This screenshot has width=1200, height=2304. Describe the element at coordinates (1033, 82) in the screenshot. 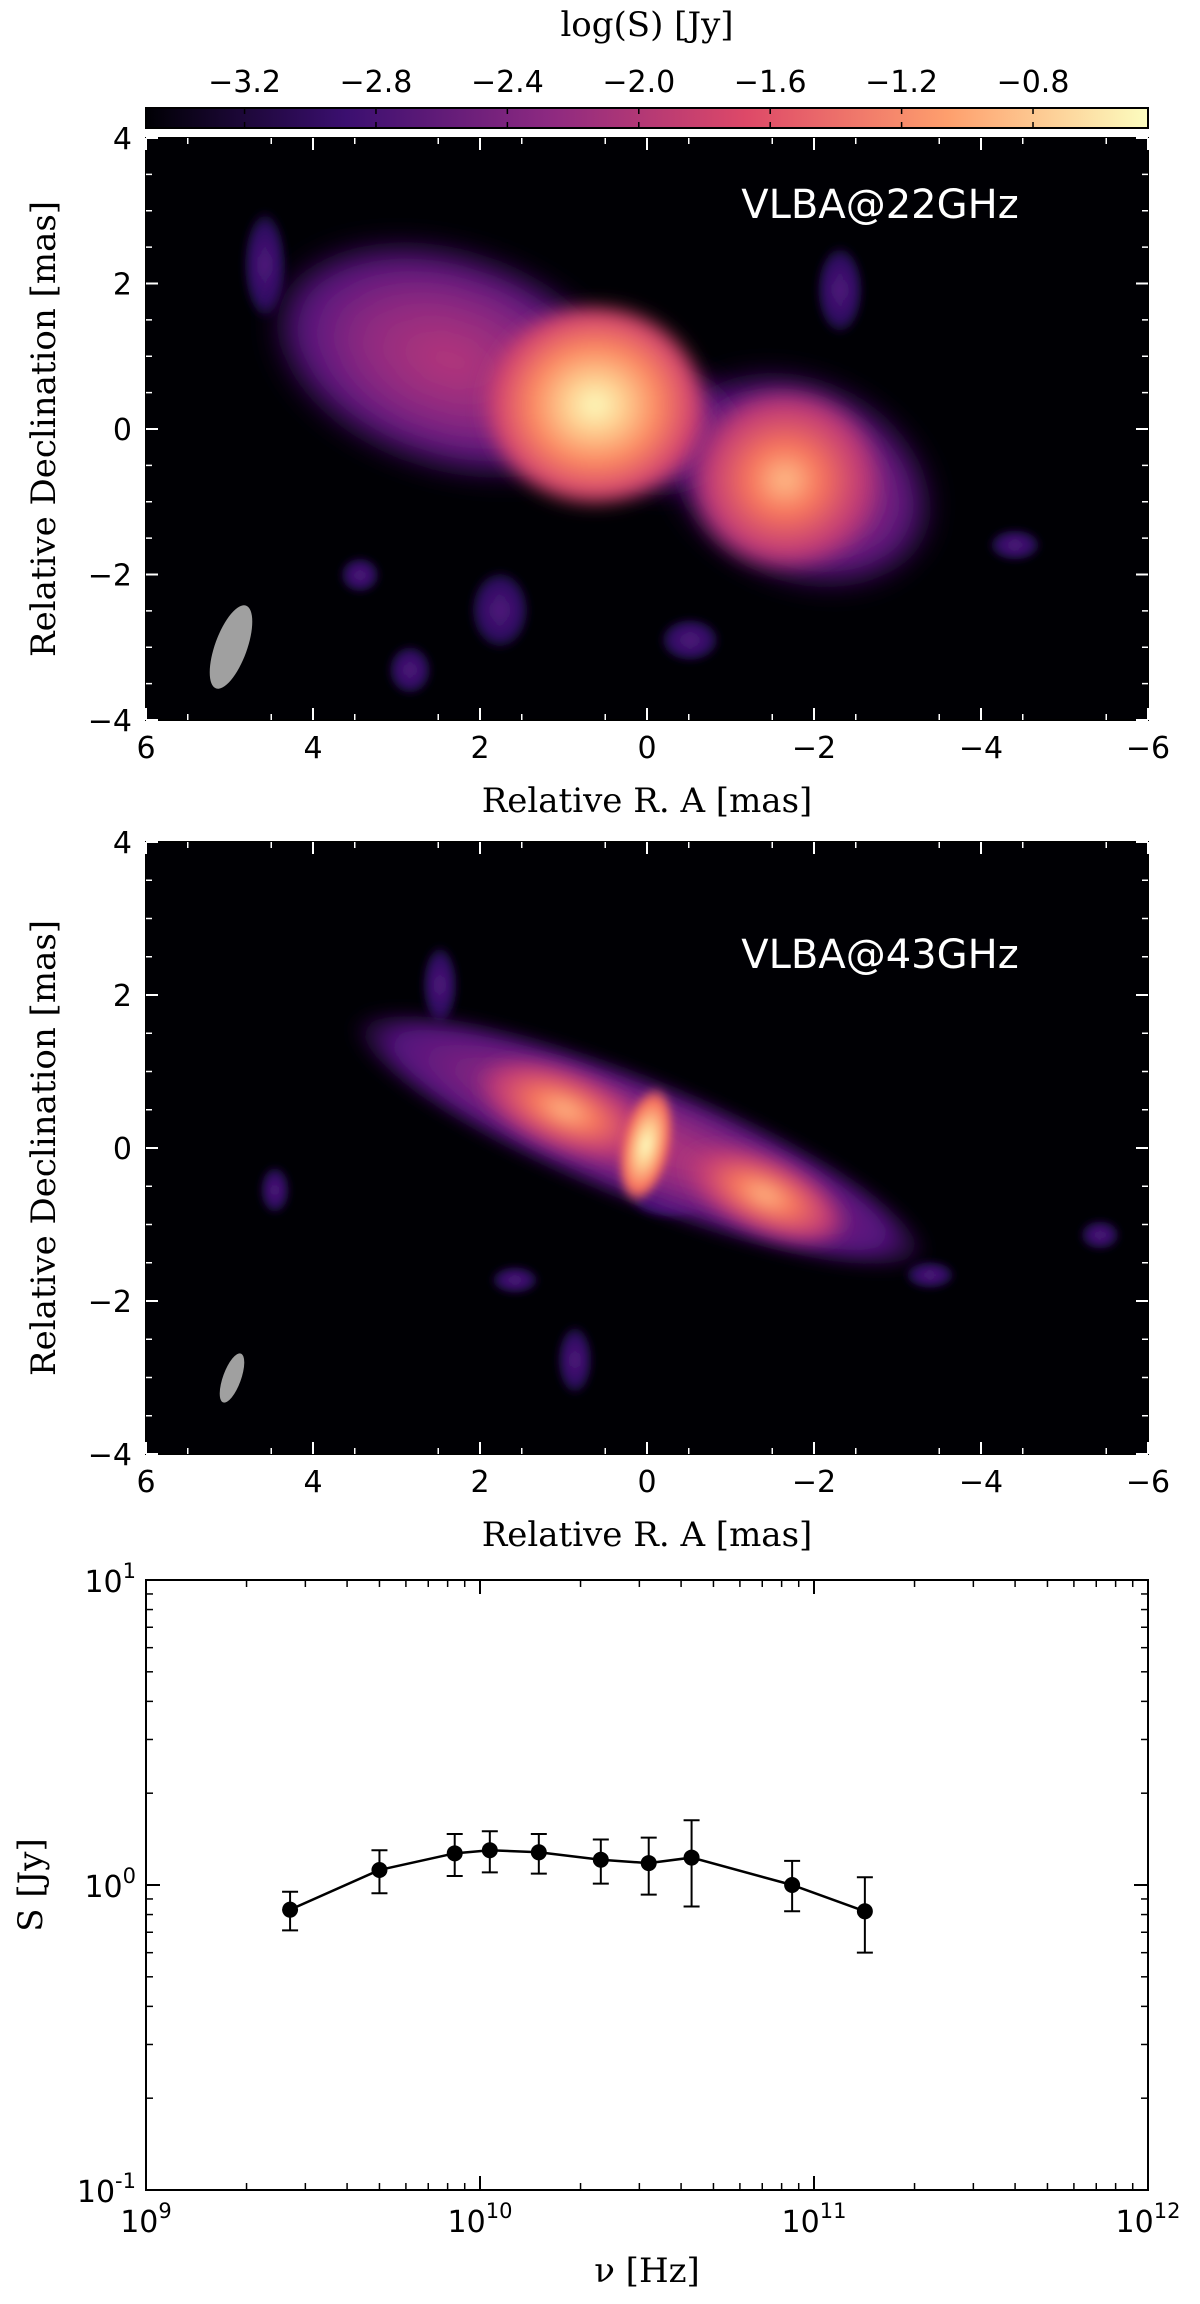

I see `colorbar-tick-label: −0.8` at that location.